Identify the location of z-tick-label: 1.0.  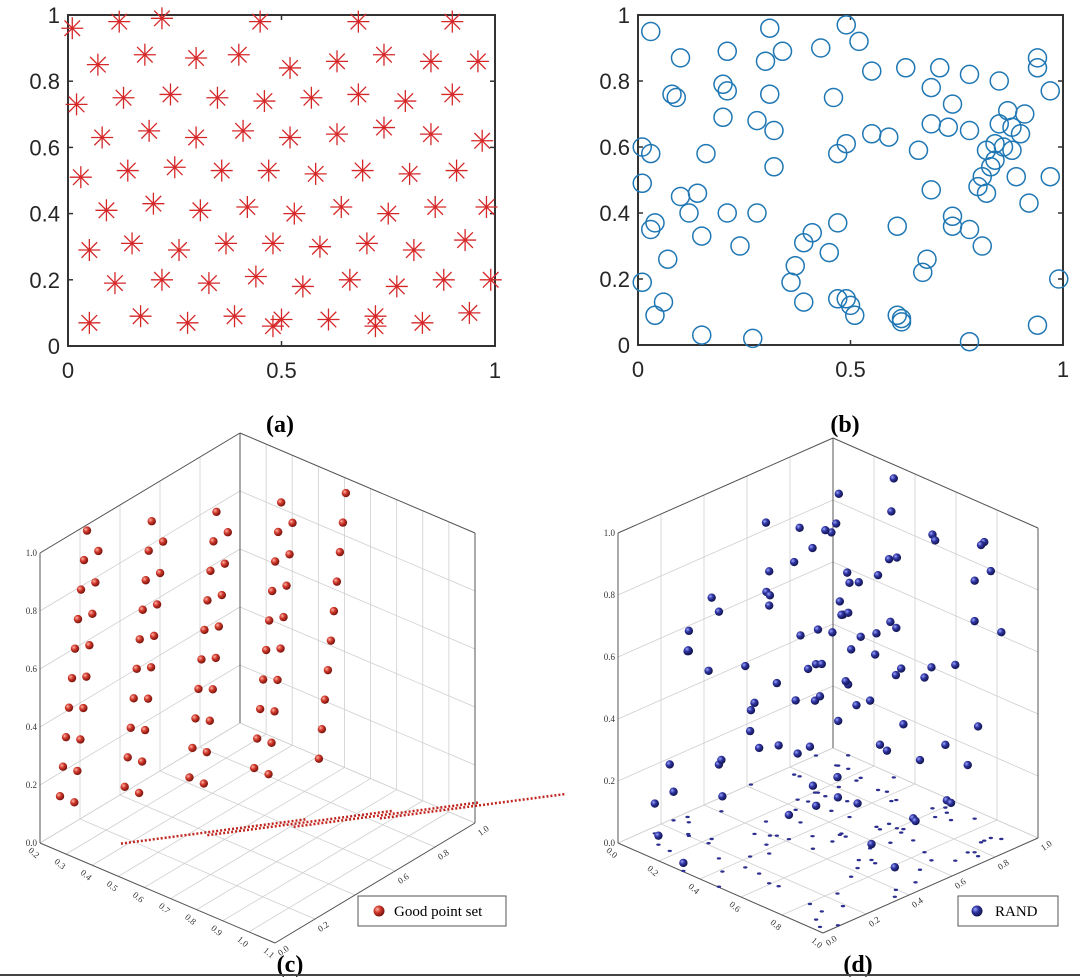
(32, 553).